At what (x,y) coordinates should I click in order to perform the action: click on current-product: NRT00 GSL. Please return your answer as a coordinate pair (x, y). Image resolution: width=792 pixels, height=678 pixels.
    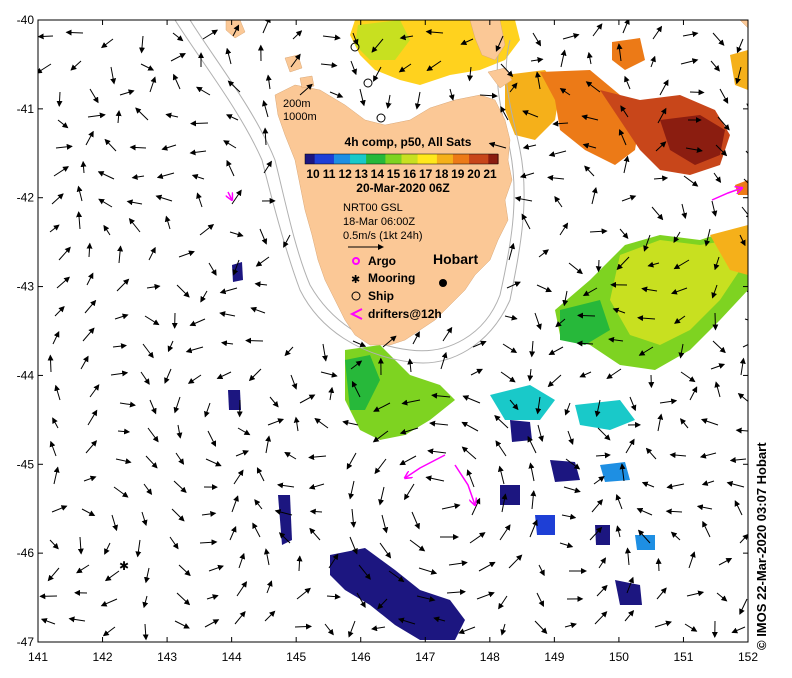
    Looking at the image, I should click on (373, 208).